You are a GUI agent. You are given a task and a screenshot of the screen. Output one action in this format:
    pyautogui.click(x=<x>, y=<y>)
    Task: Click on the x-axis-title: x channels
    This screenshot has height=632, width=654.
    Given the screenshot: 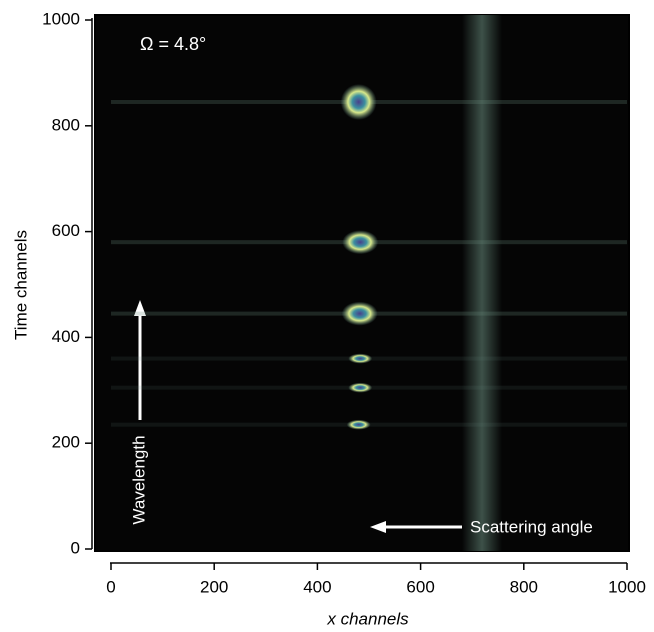 What is the action you would take?
    pyautogui.click(x=367, y=618)
    